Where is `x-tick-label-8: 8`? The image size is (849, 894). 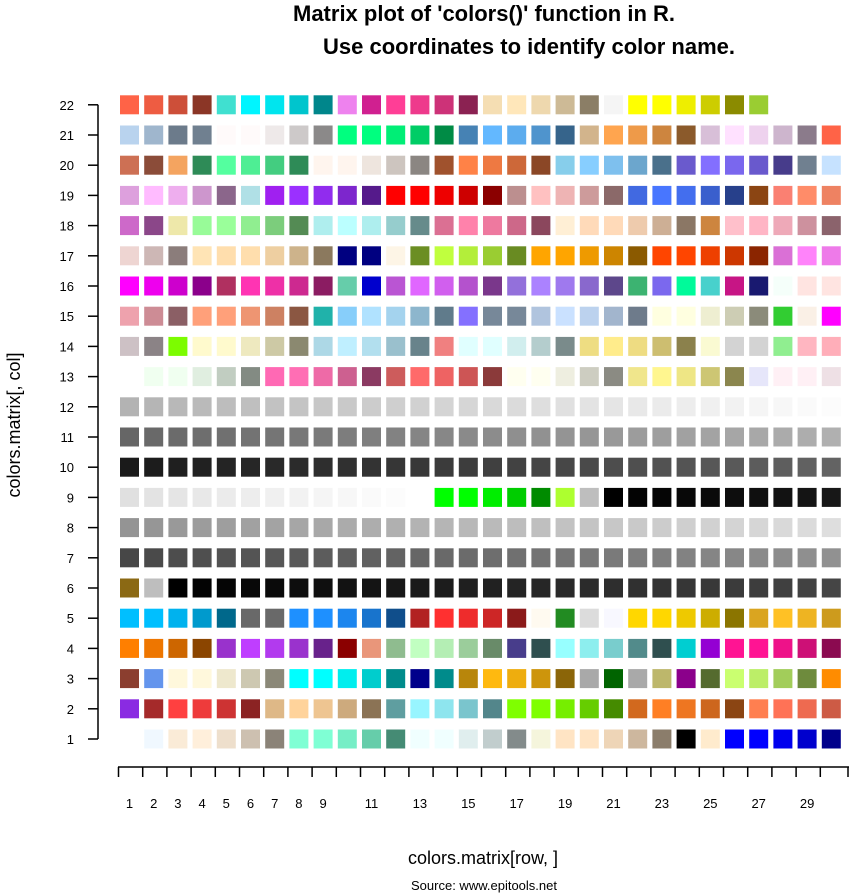 x-tick-label-8: 8 is located at coordinates (298, 803).